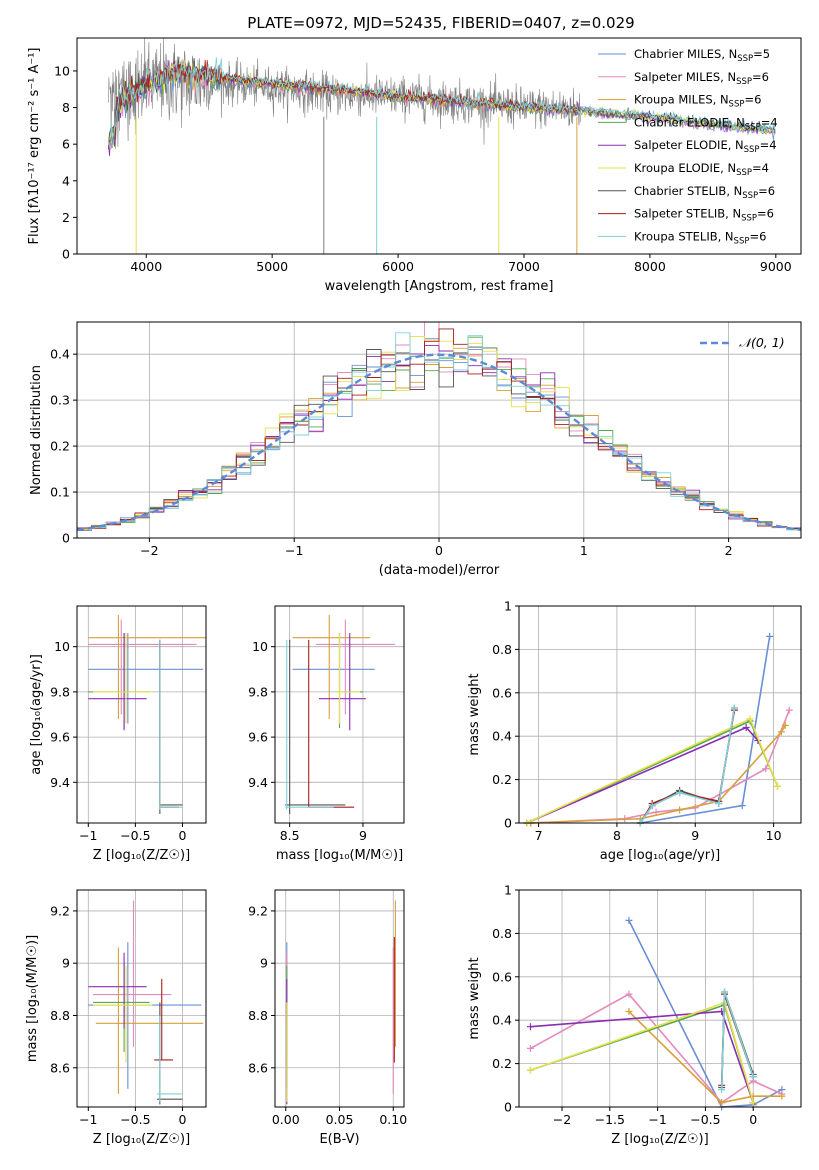  What do you see at coordinates (688, 191) in the screenshot?
I see `legend-label-text: Chabrier STELIB, N` at bounding box center [688, 191].